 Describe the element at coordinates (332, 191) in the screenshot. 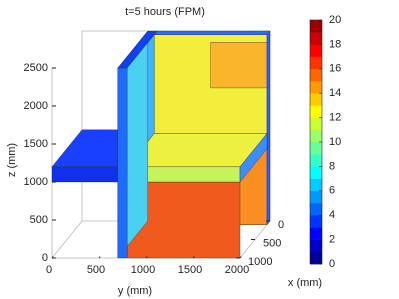

I see `colorbar-tick-label: 6` at that location.